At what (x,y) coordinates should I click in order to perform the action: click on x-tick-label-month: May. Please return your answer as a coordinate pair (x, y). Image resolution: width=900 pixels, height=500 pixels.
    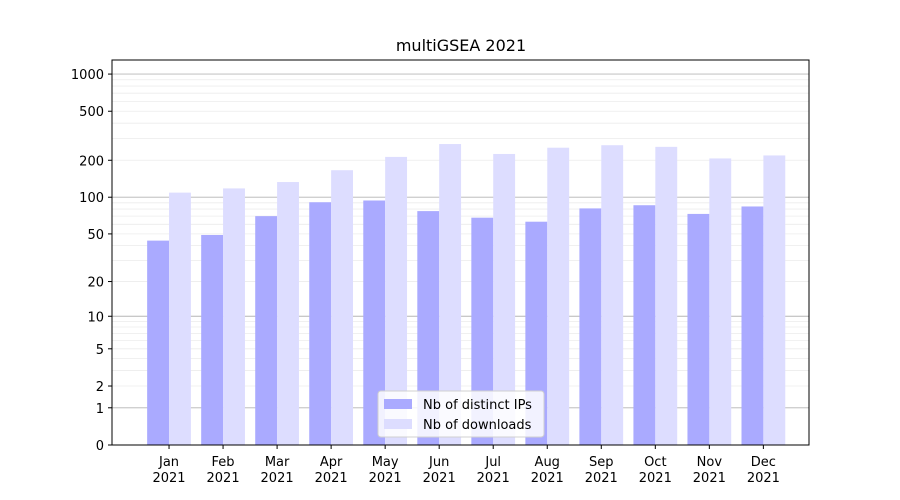
    Looking at the image, I should click on (385, 462).